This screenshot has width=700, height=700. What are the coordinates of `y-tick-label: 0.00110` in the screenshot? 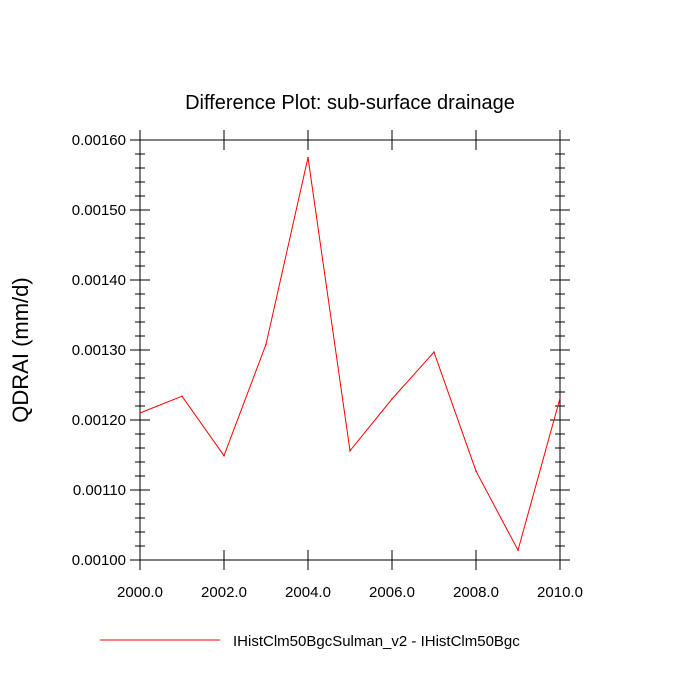 It's located at (99, 490).